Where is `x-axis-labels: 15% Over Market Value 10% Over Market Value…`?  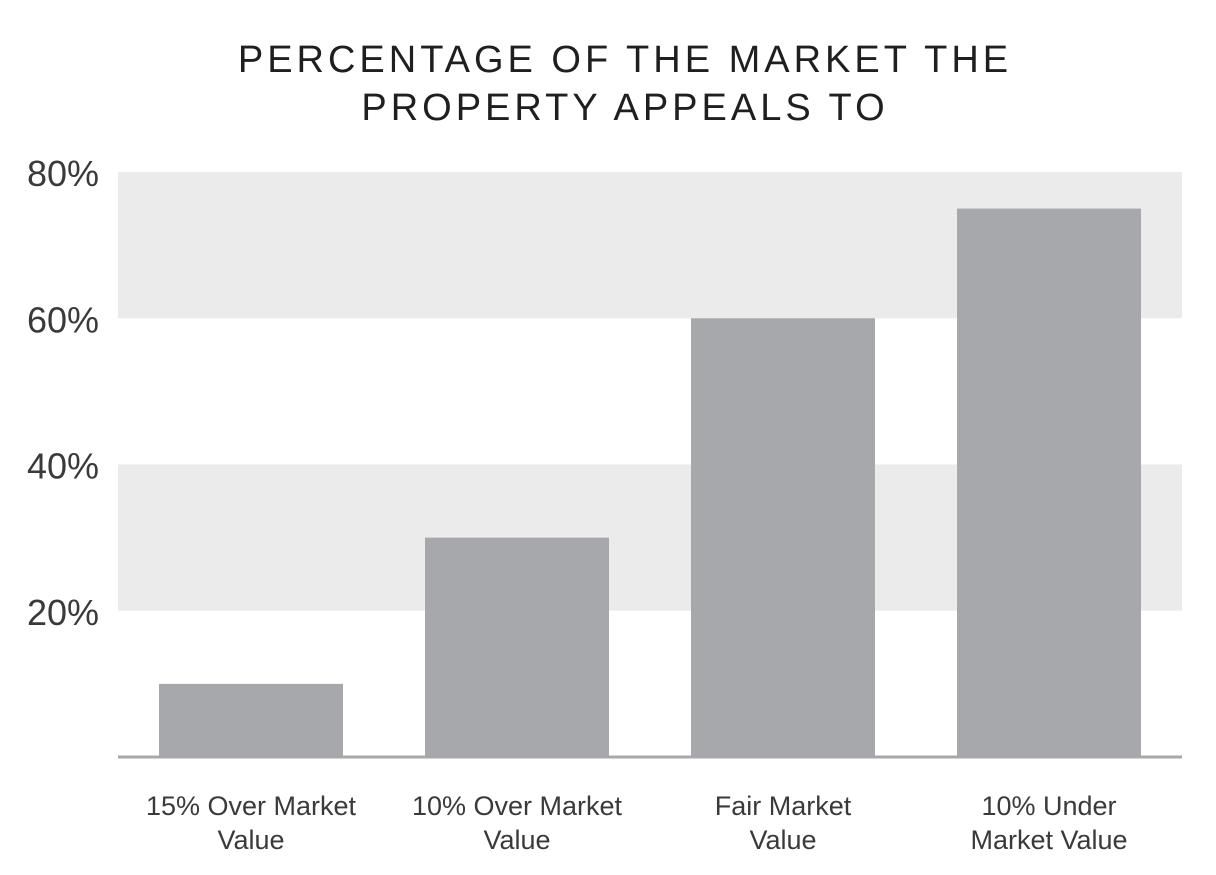
x-axis-labels: 15% Over Market Value 10% Over Market Value… is located at coordinates (637, 823).